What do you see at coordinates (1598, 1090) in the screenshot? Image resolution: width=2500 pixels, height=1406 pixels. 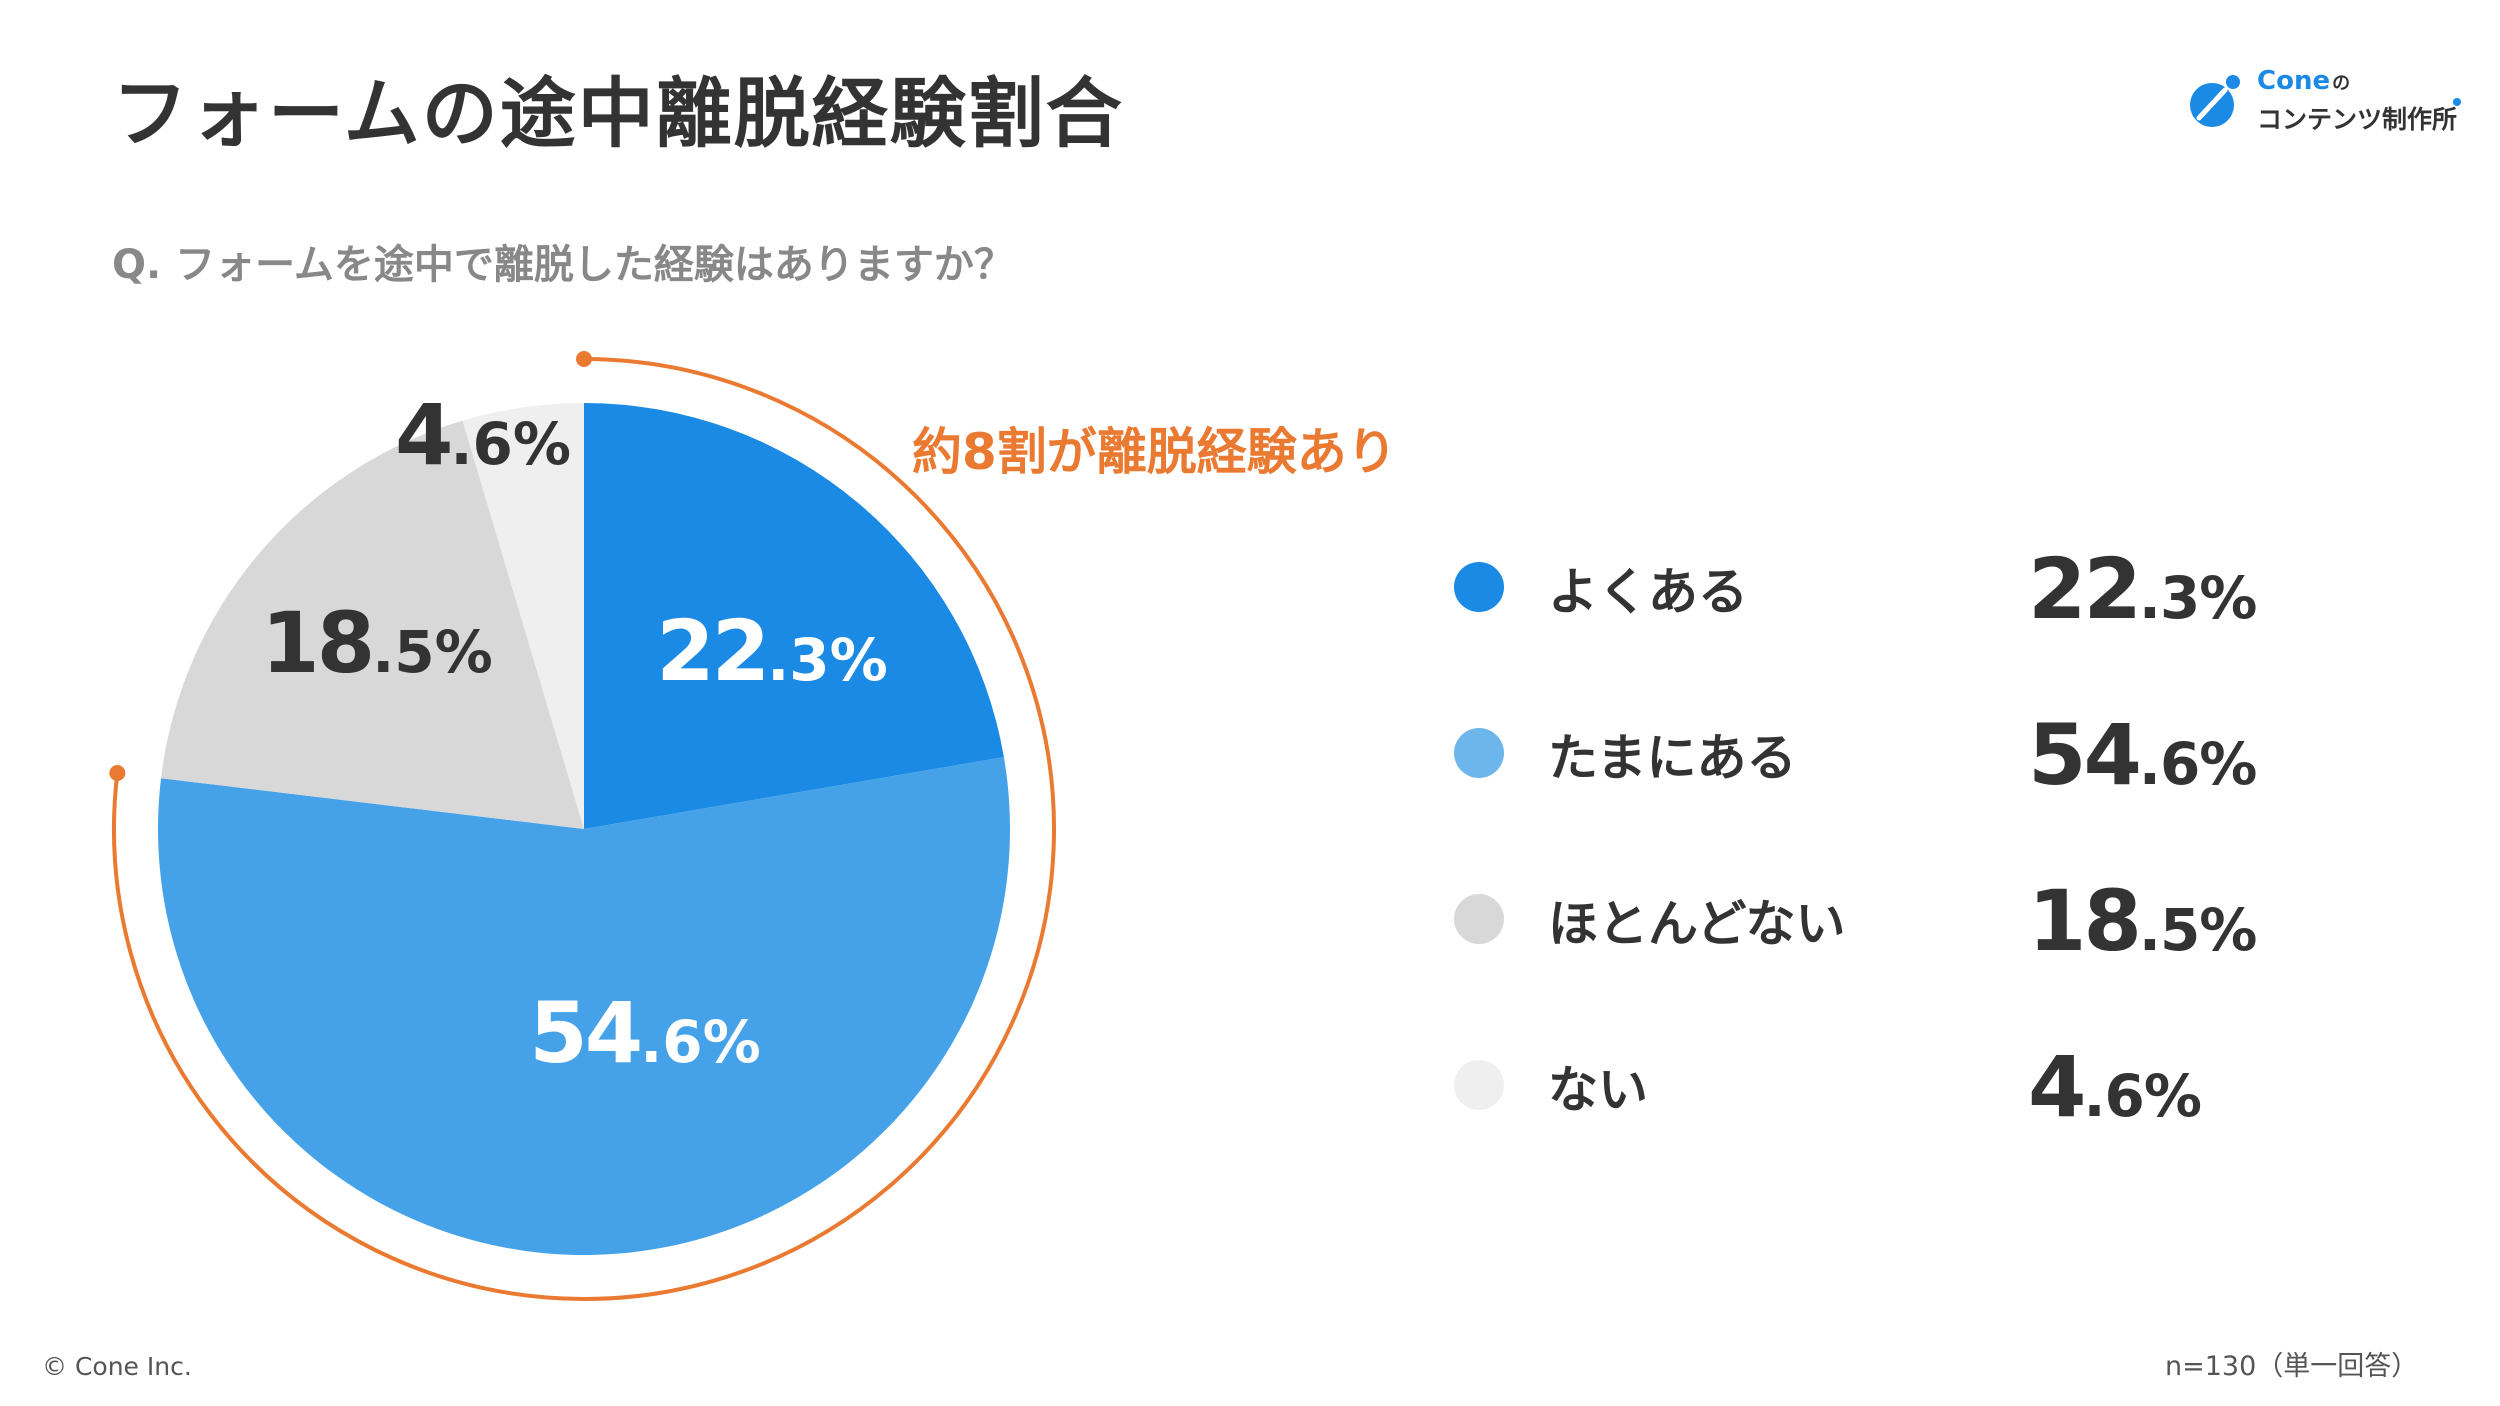 I see `legend-label: ない` at bounding box center [1598, 1090].